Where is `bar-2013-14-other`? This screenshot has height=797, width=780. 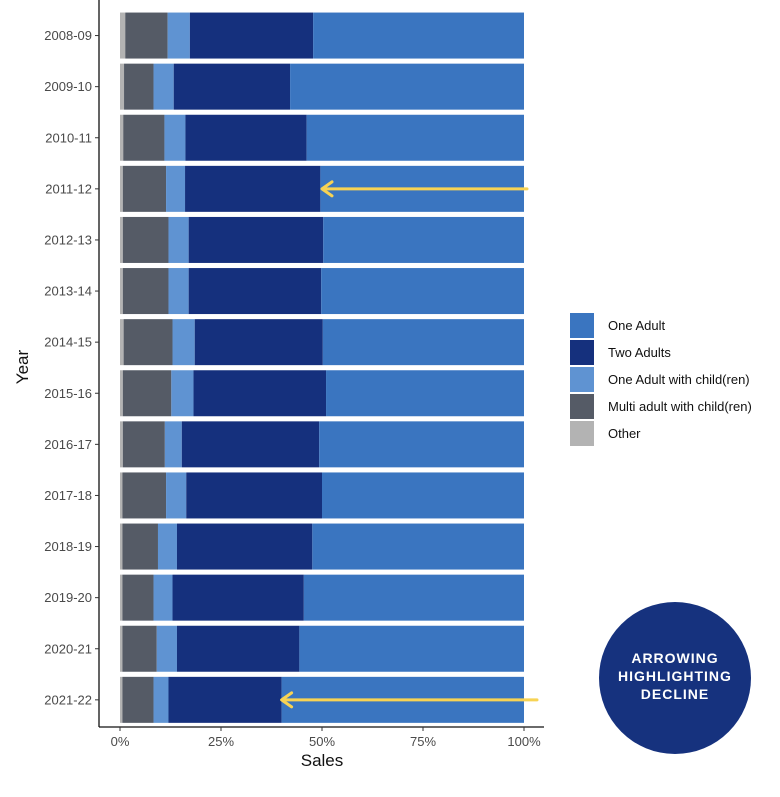
bar-2013-14-other is located at coordinates (121, 291).